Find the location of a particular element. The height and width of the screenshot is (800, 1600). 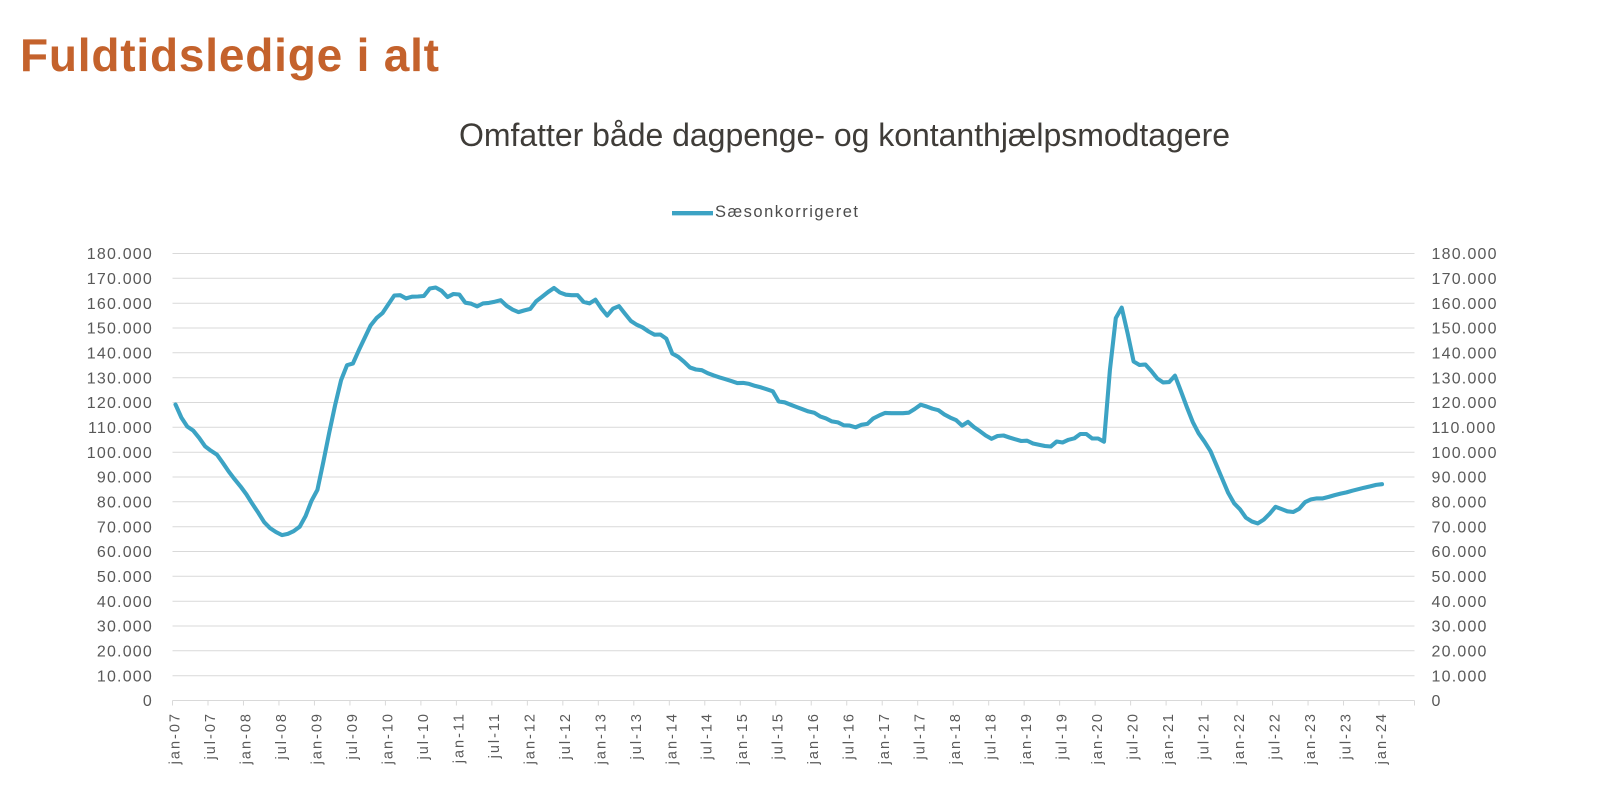

svg-text: jan-21 is located at coordinates (1169, 738).